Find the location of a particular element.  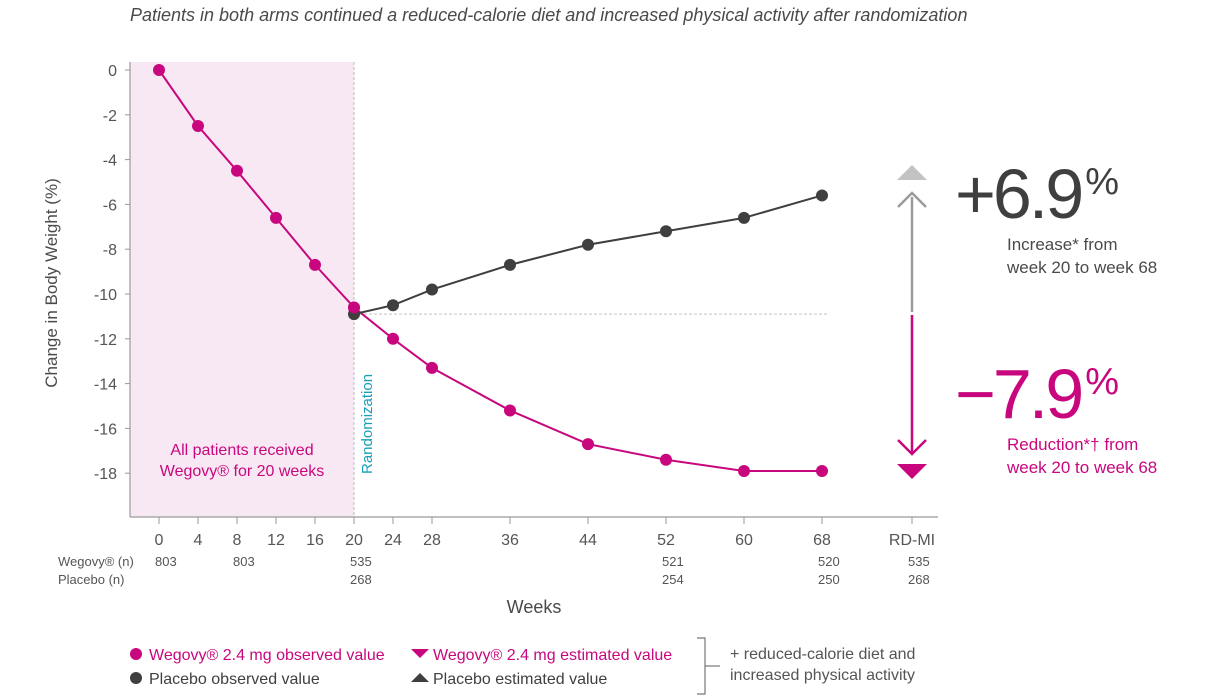

n-table-cell: 254 is located at coordinates (673, 579).